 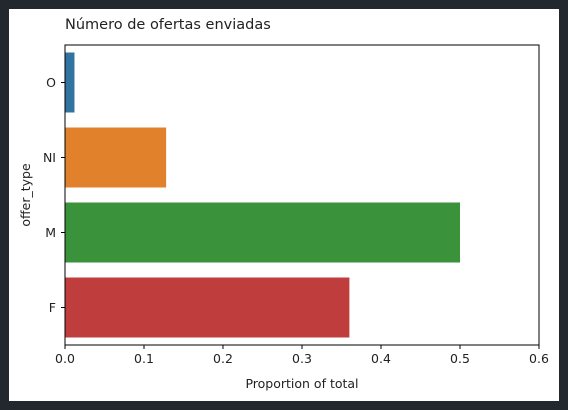 I want to click on bar-ni, so click(x=116, y=157).